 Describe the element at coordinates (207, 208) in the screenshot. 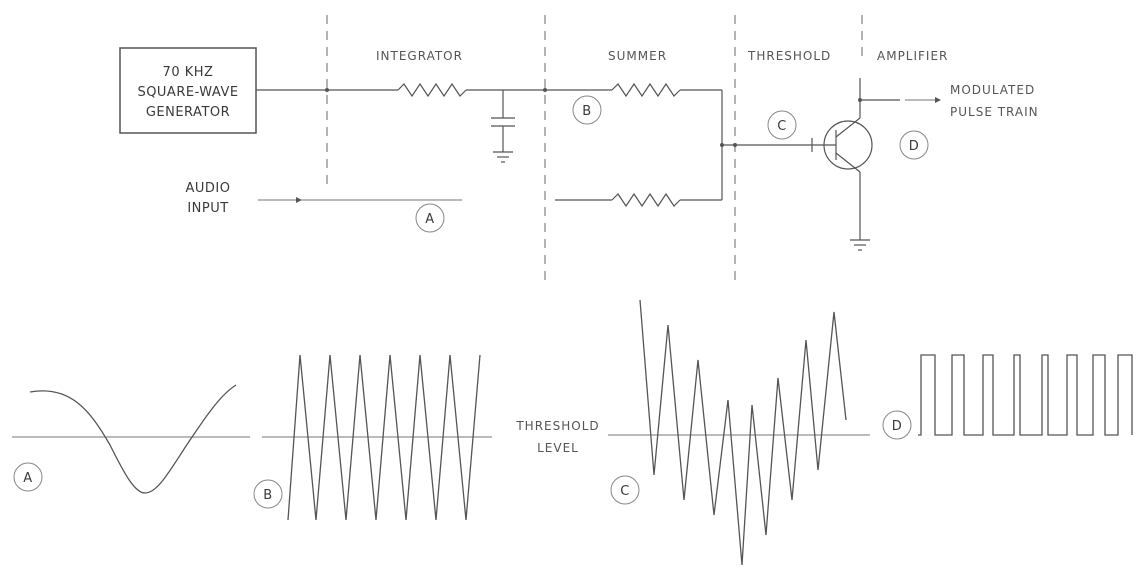

I see `audio-input-label-line2: INPUT` at that location.